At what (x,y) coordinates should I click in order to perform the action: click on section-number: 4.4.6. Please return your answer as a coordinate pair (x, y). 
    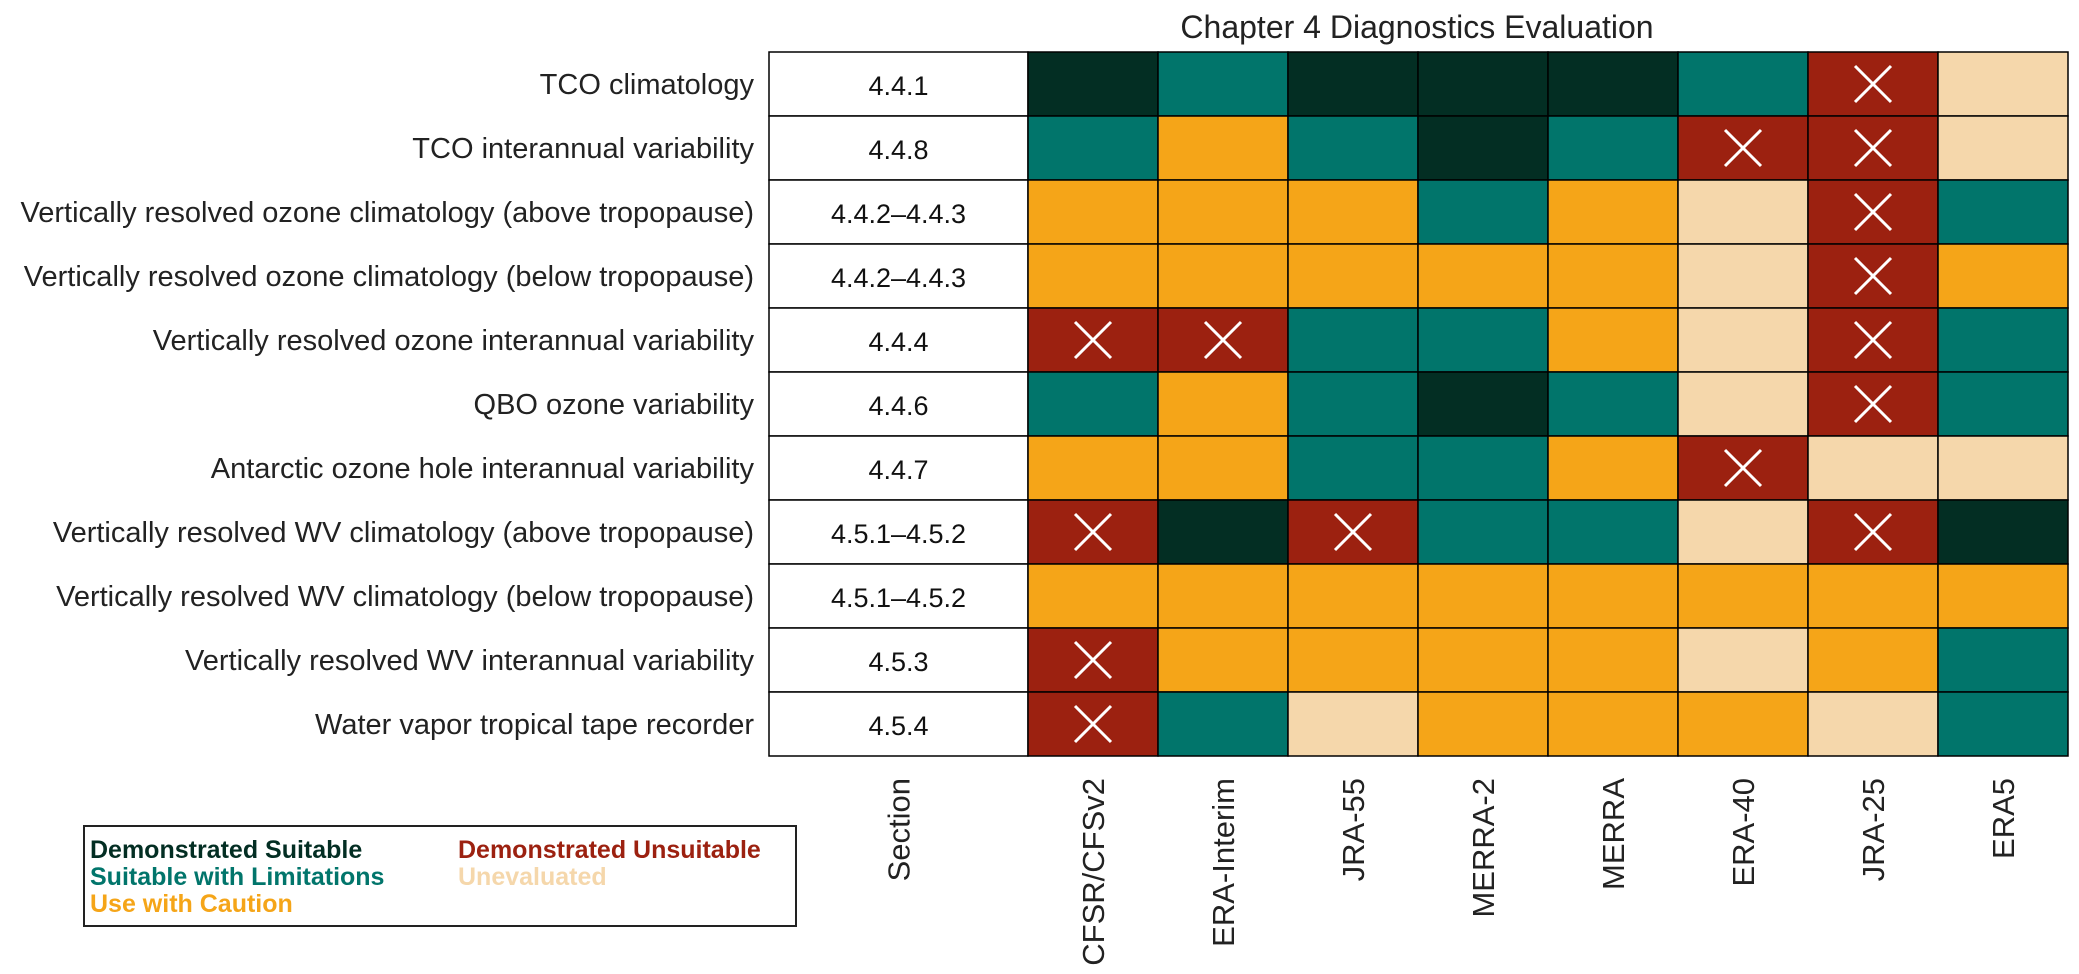
    Looking at the image, I should click on (898, 406).